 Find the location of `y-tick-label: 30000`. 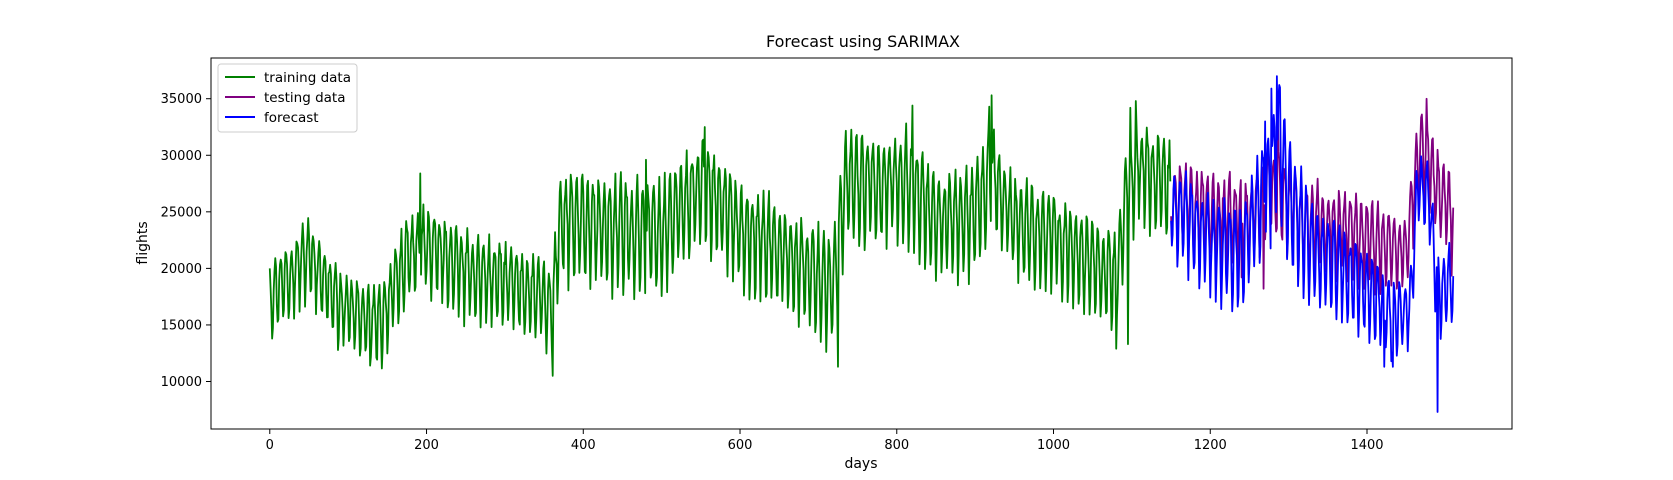

y-tick-label: 30000 is located at coordinates (181, 156).